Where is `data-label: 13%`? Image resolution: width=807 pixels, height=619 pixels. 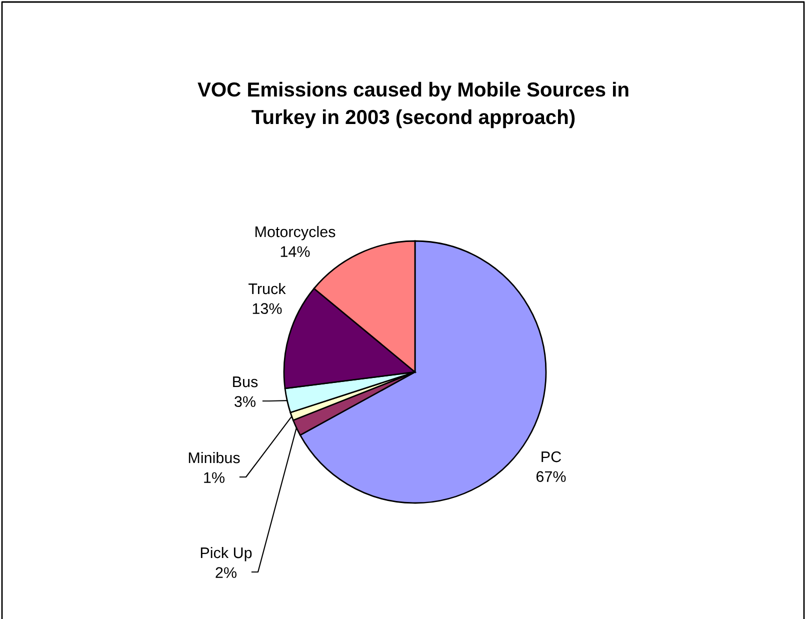
data-label: 13% is located at coordinates (267, 308).